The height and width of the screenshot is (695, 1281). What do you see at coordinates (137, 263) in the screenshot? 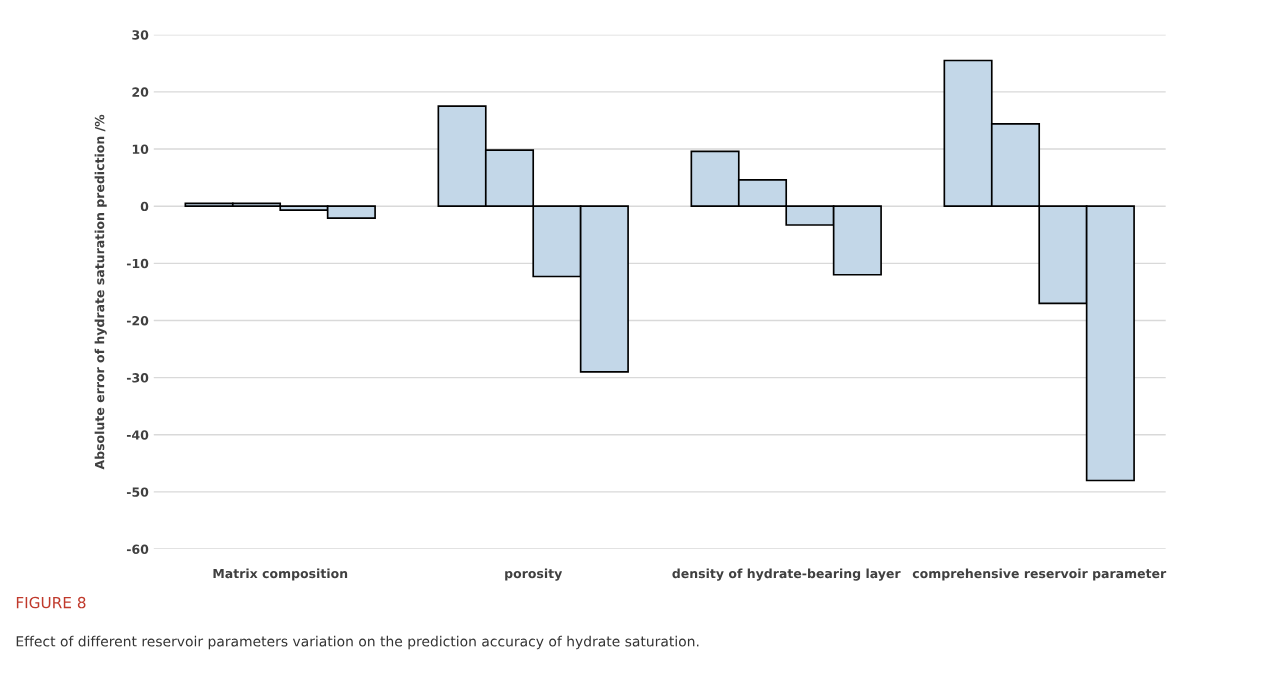
I see `y-tick-label: -10` at bounding box center [137, 263].